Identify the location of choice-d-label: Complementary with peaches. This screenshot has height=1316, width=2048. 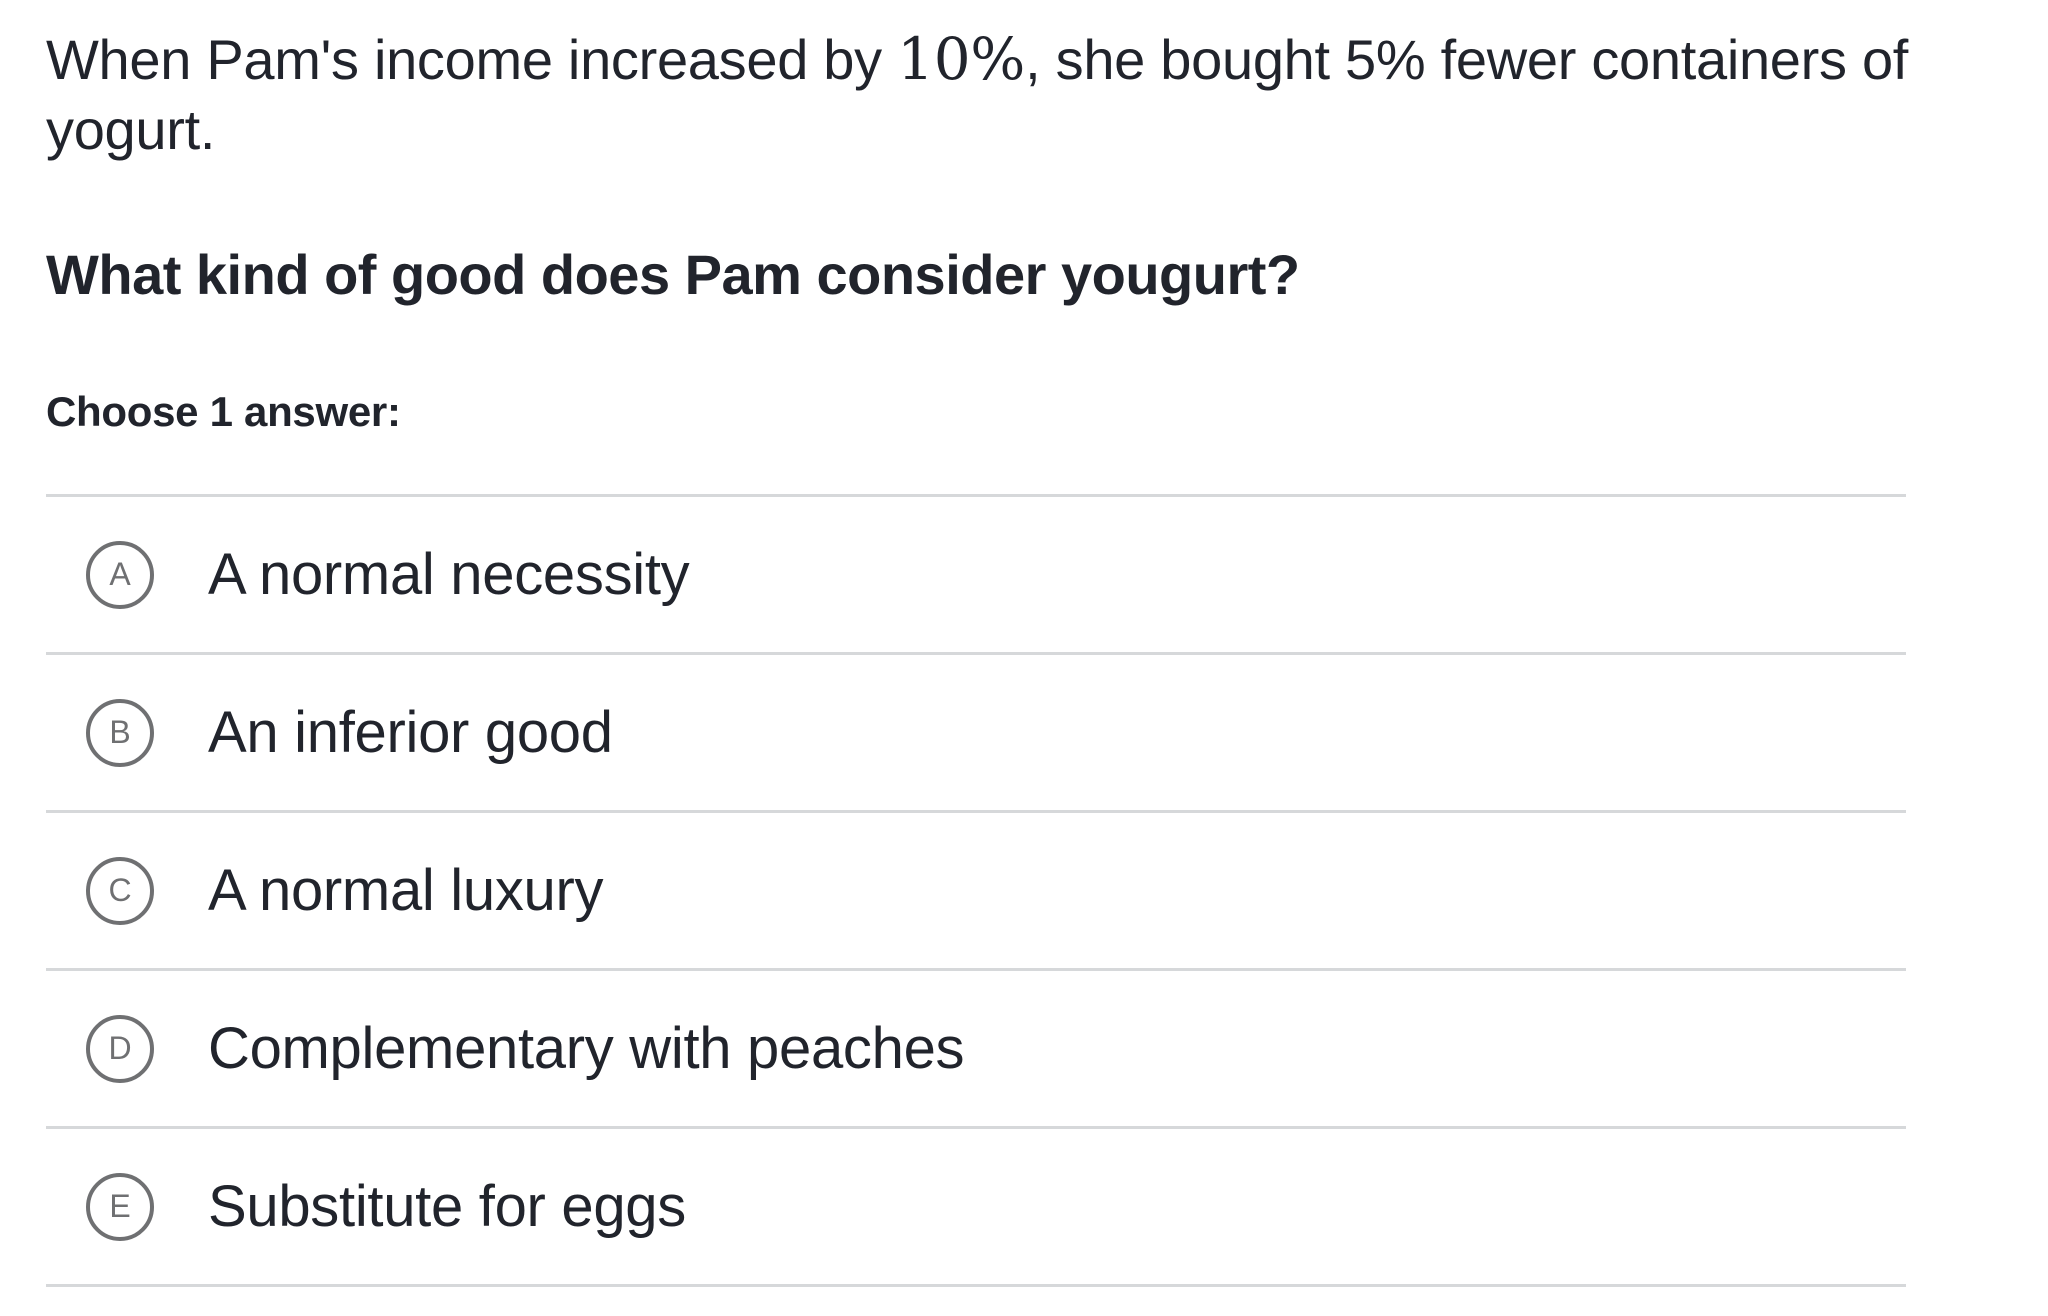
(586, 1048).